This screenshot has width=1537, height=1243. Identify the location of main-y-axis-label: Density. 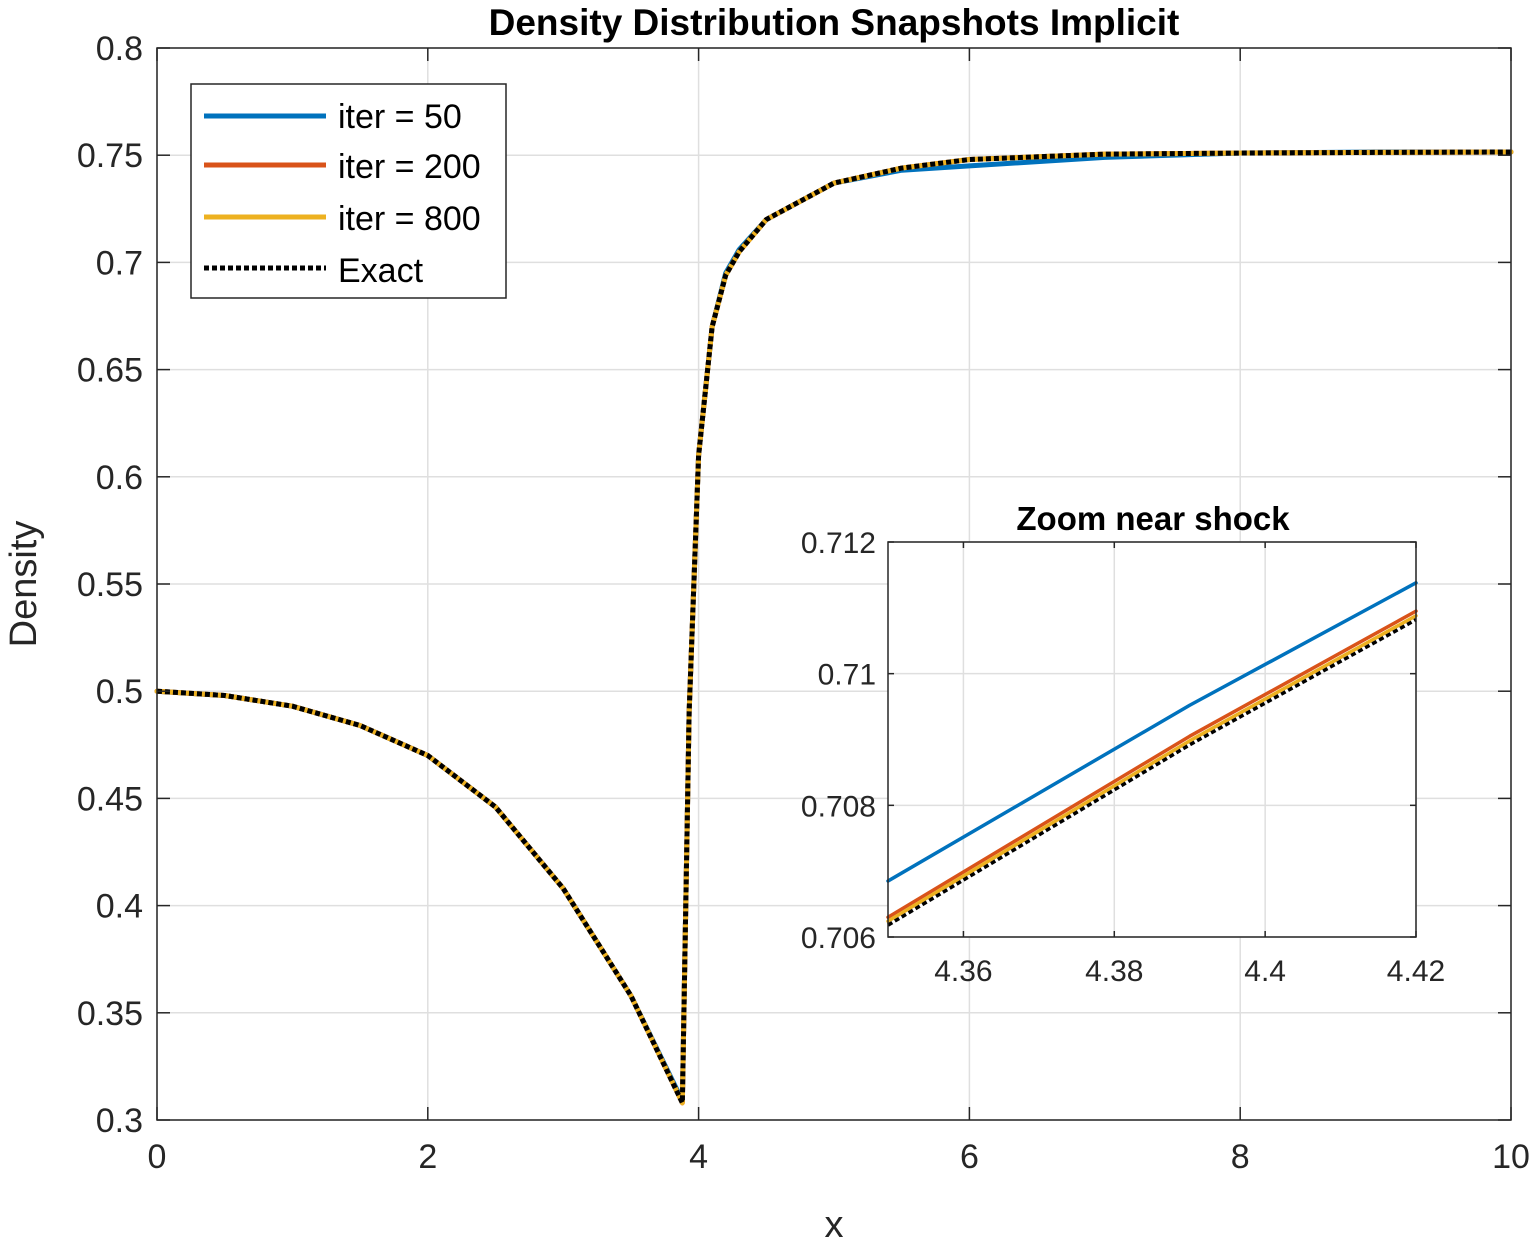
(24, 584).